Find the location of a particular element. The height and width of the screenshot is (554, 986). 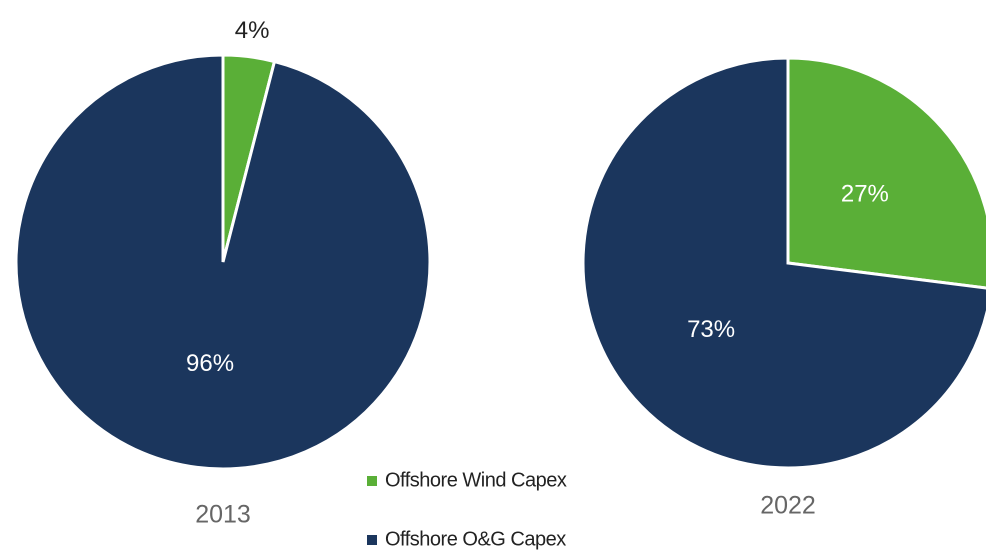

legend-label: Offshore O&G Capex is located at coordinates (475, 539).